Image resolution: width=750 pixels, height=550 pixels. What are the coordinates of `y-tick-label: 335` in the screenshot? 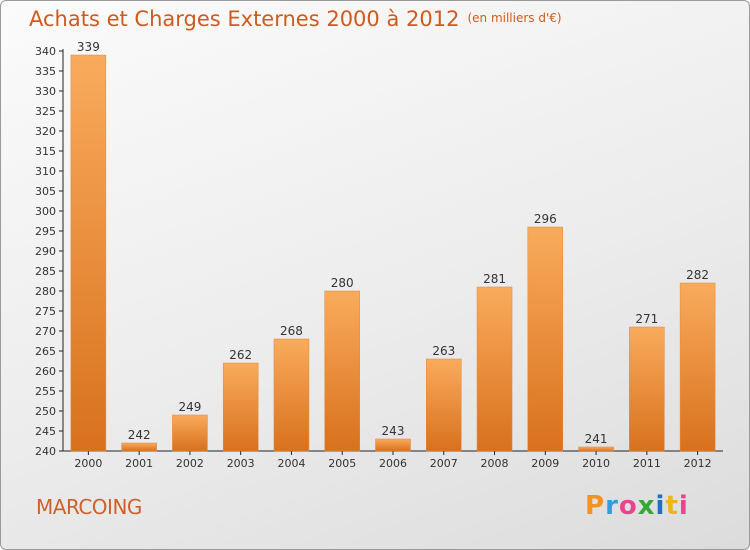 It's located at (45, 71).